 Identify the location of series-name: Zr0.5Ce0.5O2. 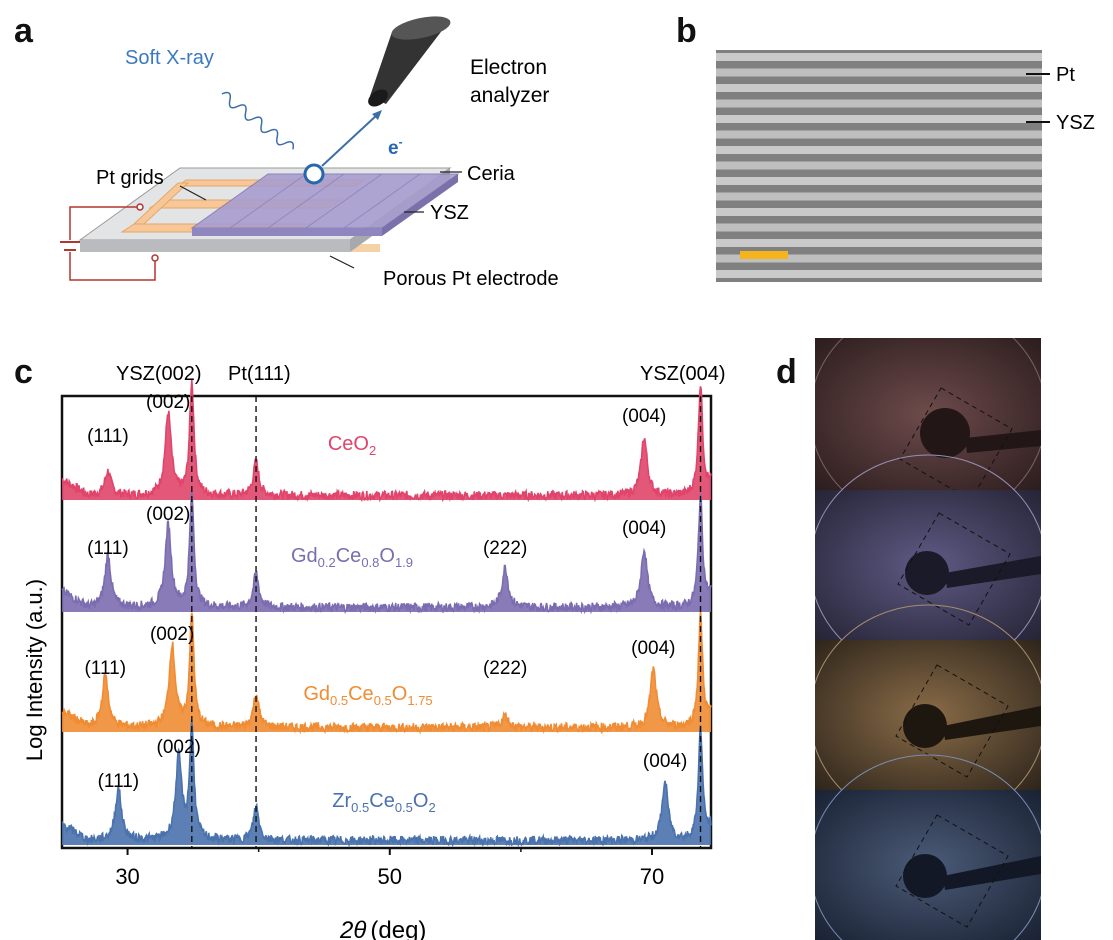
(383, 802).